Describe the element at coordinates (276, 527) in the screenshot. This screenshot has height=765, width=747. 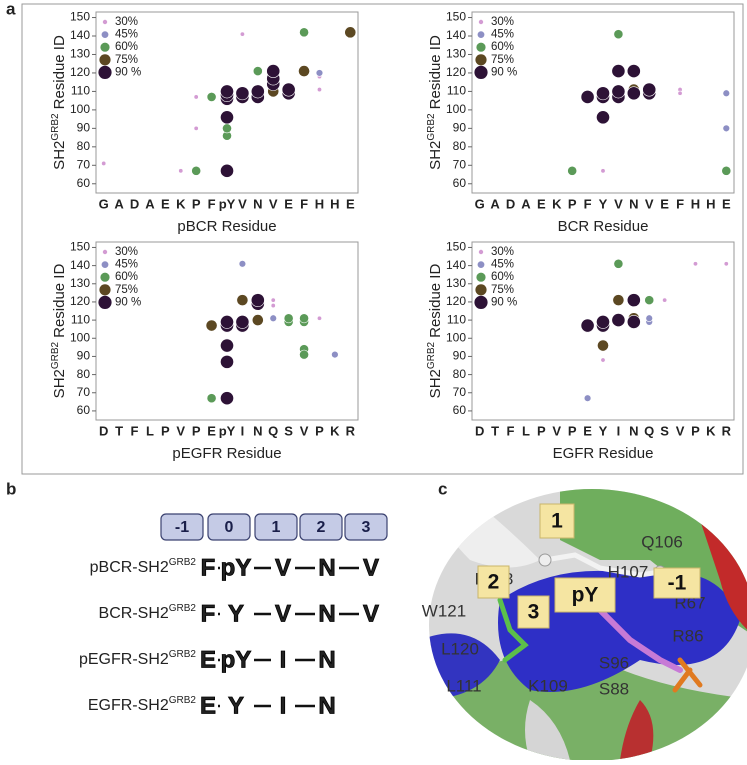
I see `position-label: 1` at that location.